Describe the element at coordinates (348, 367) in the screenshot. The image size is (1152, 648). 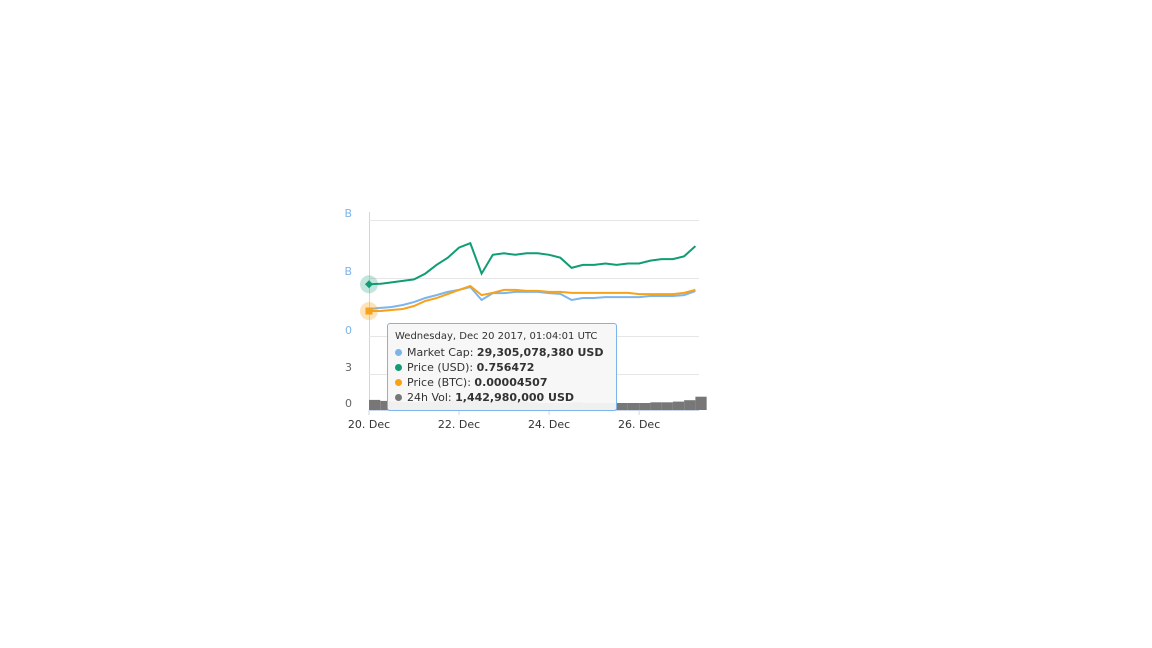
I see `y-axis-label-fragment: 3` at that location.